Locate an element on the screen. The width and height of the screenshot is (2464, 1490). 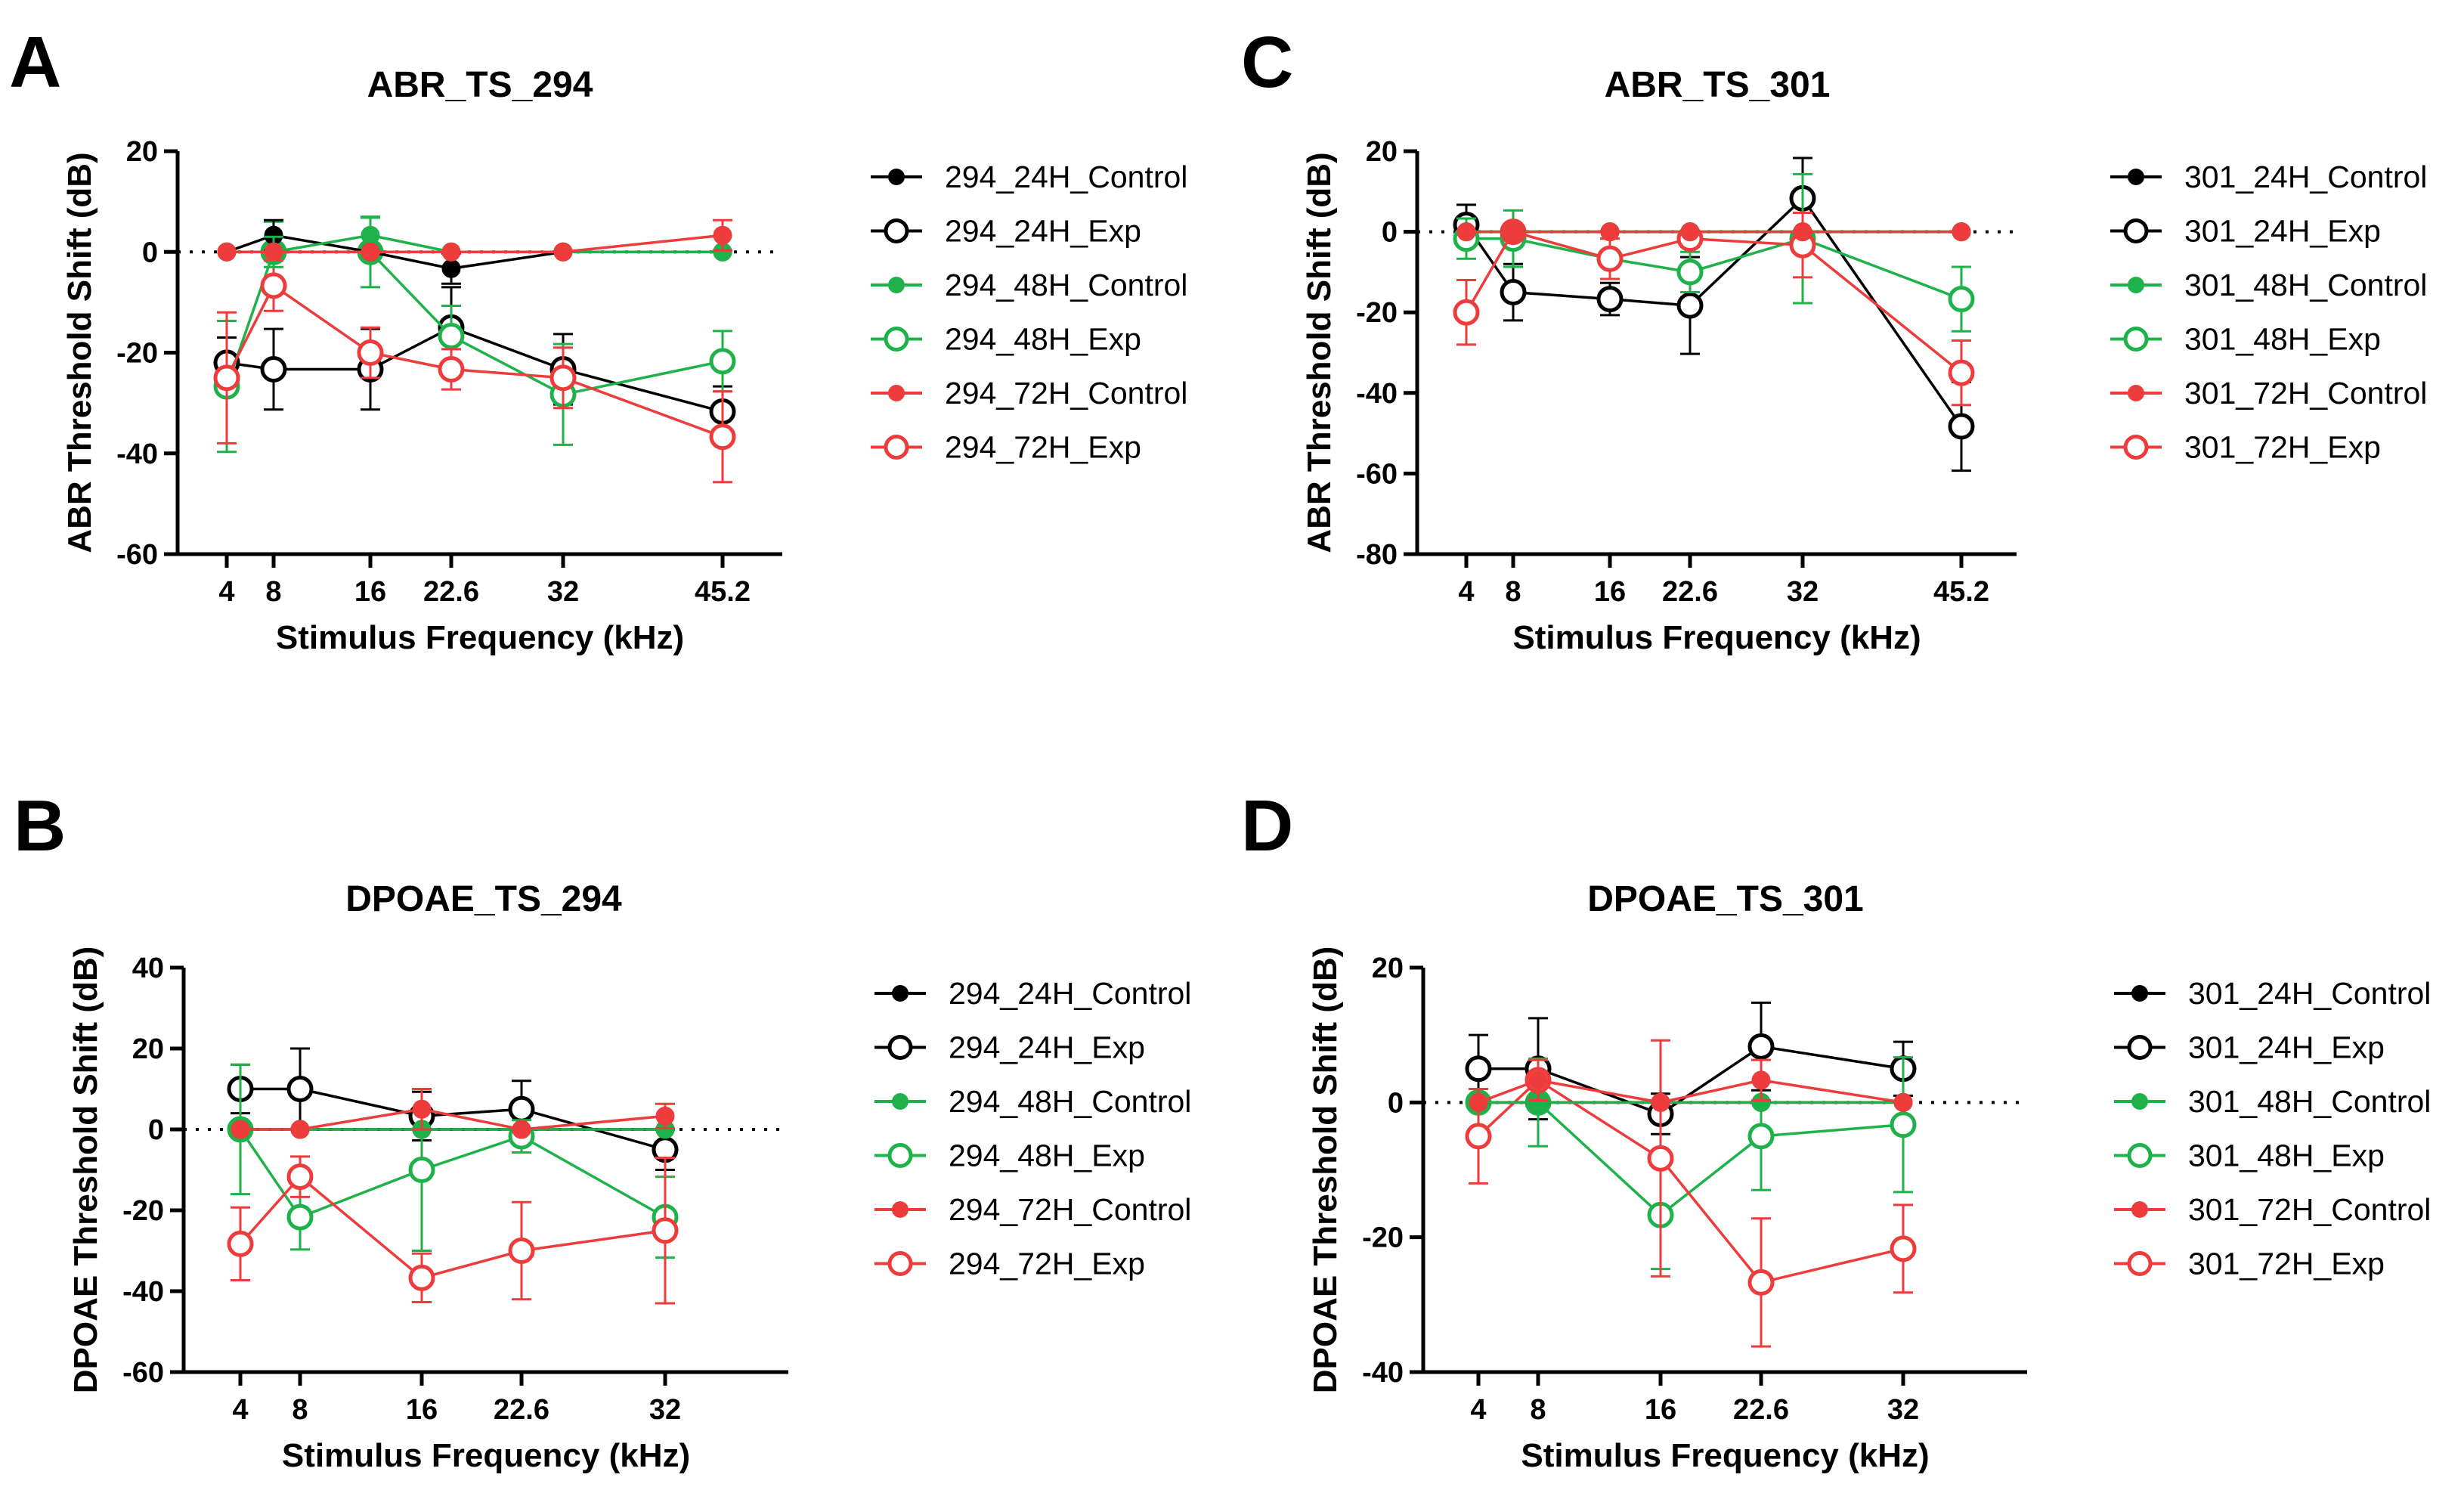
y-axis-label: ABR Threshold Shift (dB) is located at coordinates (79, 352).